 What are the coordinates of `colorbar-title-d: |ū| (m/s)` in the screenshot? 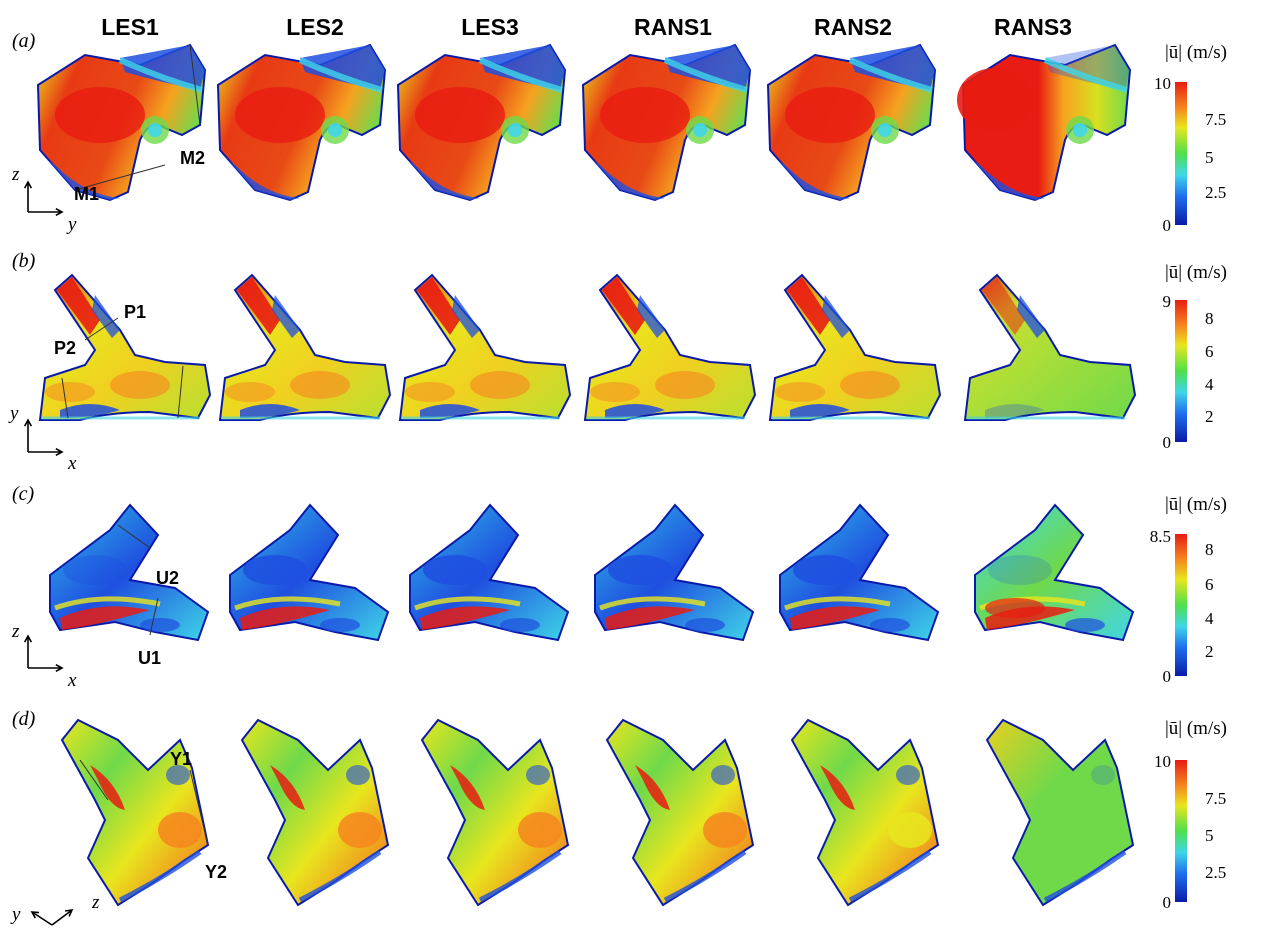 It's located at (1196, 728).